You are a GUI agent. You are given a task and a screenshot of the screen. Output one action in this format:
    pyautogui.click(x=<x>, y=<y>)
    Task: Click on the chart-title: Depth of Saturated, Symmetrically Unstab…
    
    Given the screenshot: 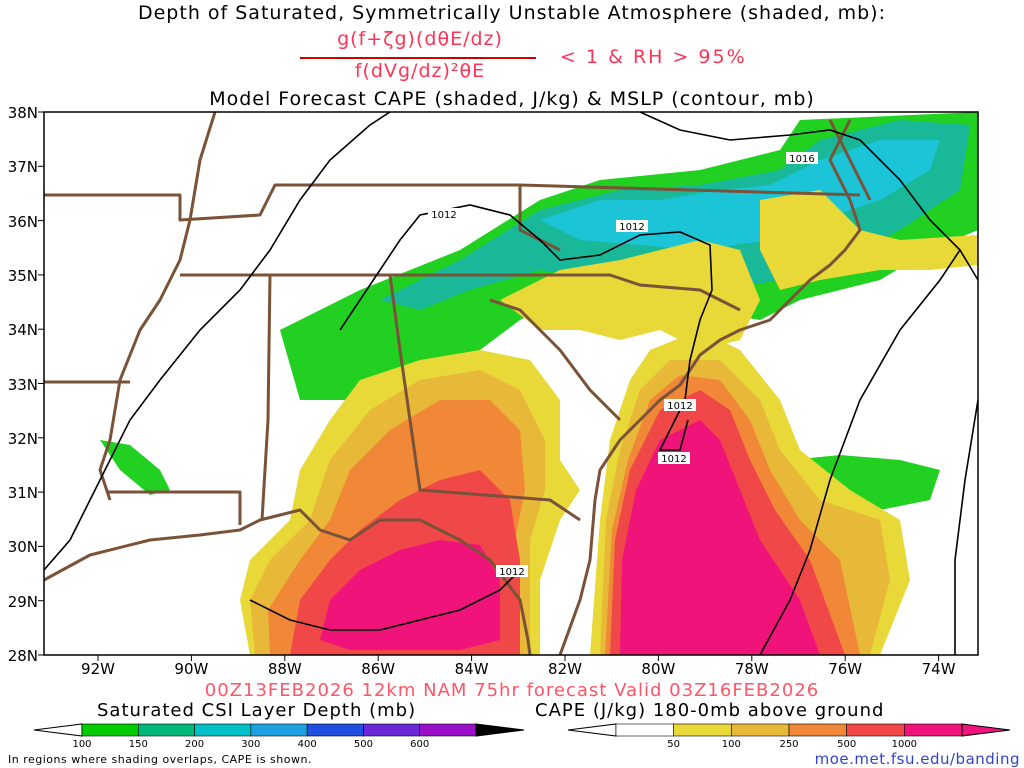 What is the action you would take?
    pyautogui.click(x=511, y=13)
    